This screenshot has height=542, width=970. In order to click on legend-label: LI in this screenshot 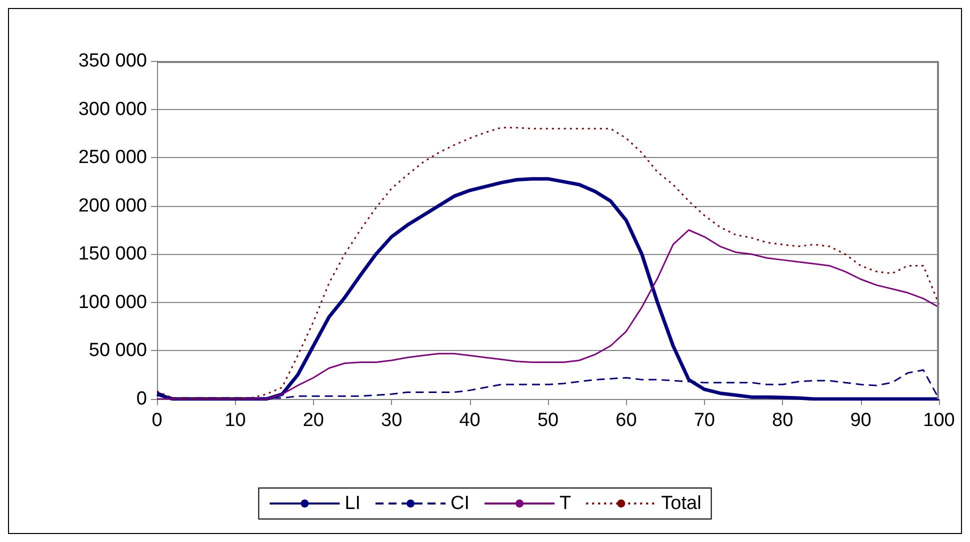, I will do `click(352, 503)`.